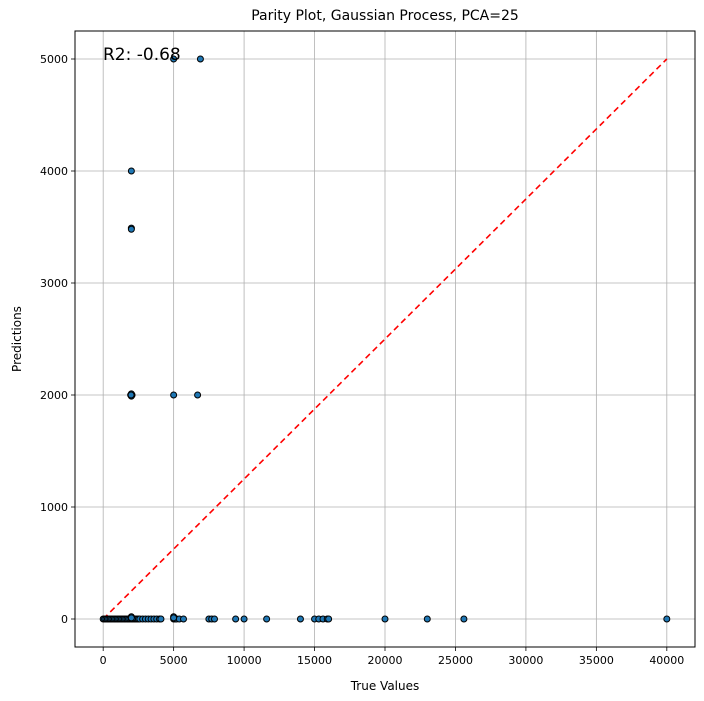 The image size is (704, 701). I want to click on x-tick-label-7: 35000, so click(596, 660).